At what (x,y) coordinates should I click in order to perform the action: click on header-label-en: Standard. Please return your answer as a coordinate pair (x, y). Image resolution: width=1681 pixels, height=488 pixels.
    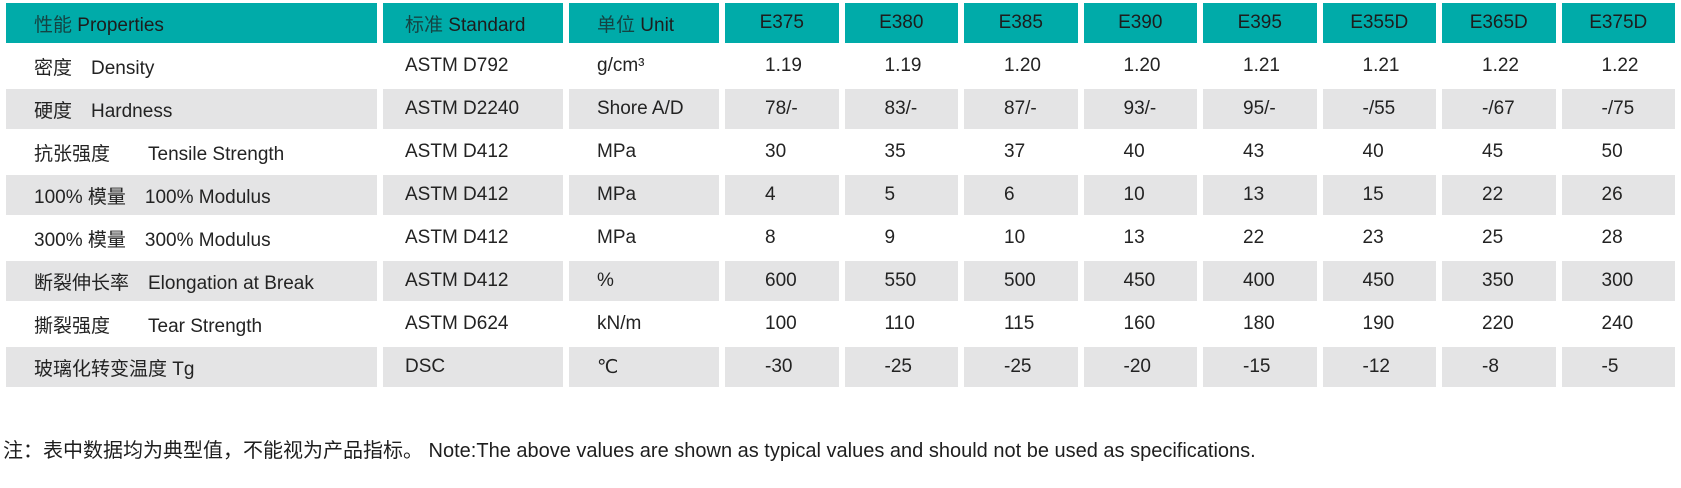
    Looking at the image, I should click on (487, 25).